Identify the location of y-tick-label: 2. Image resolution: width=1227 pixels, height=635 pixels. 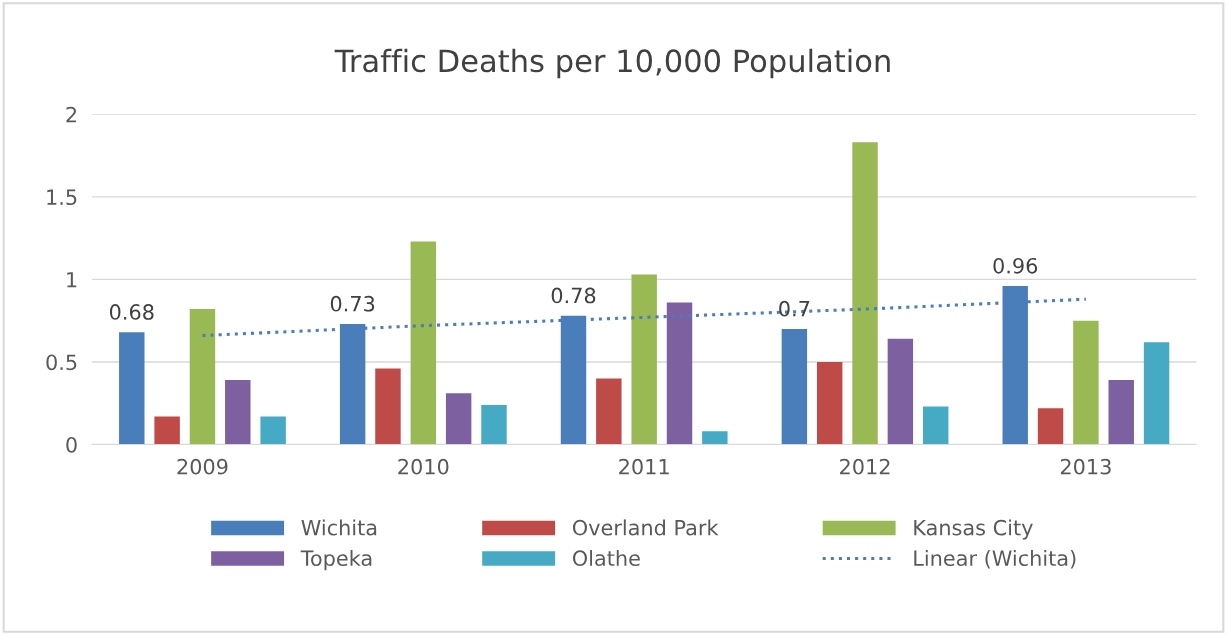
(71, 114).